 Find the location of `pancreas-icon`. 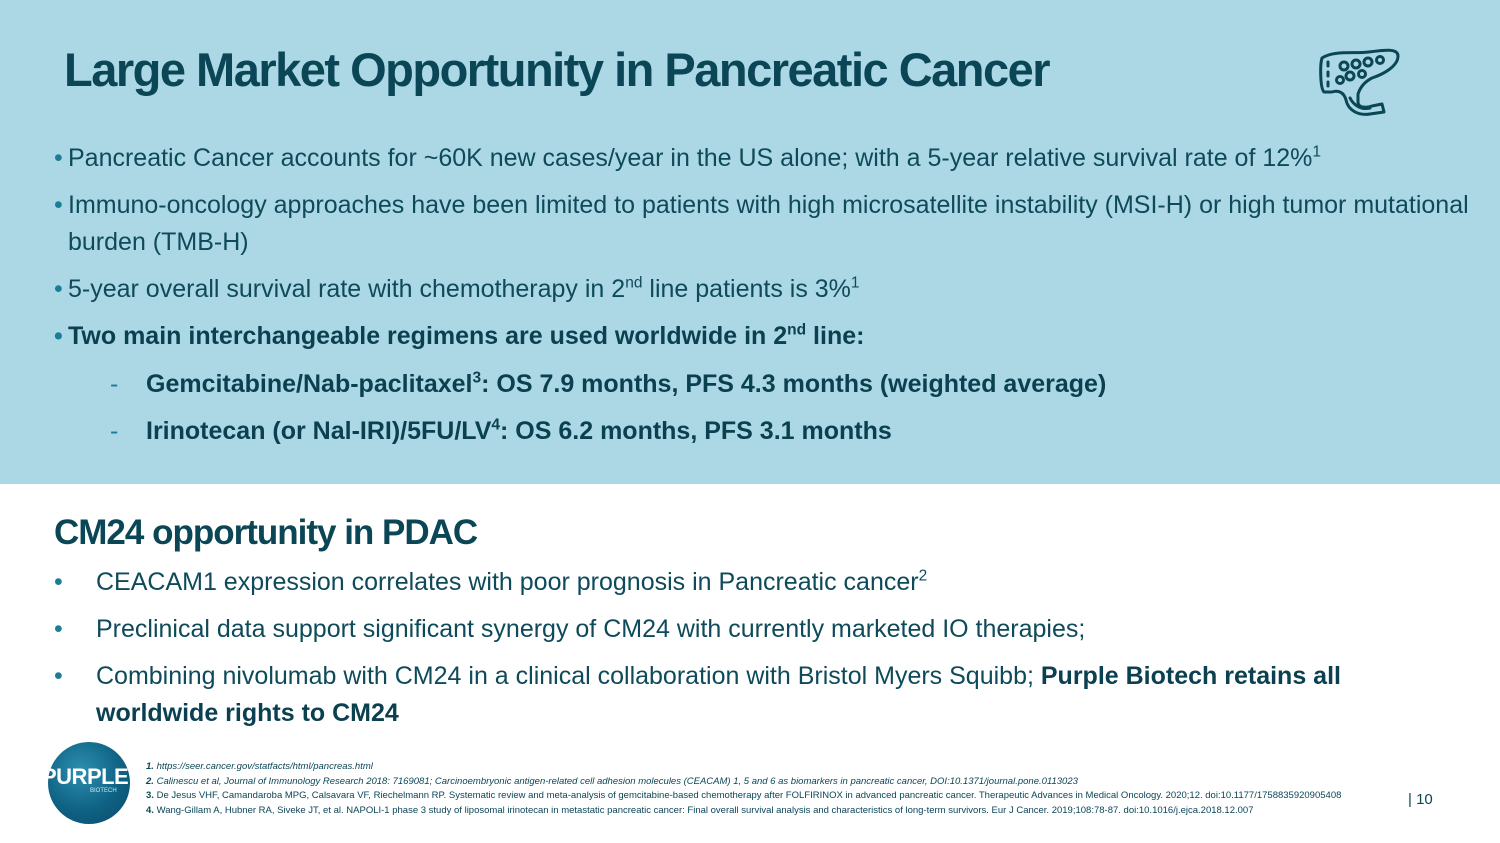

pancreas-icon is located at coordinates (1359, 82).